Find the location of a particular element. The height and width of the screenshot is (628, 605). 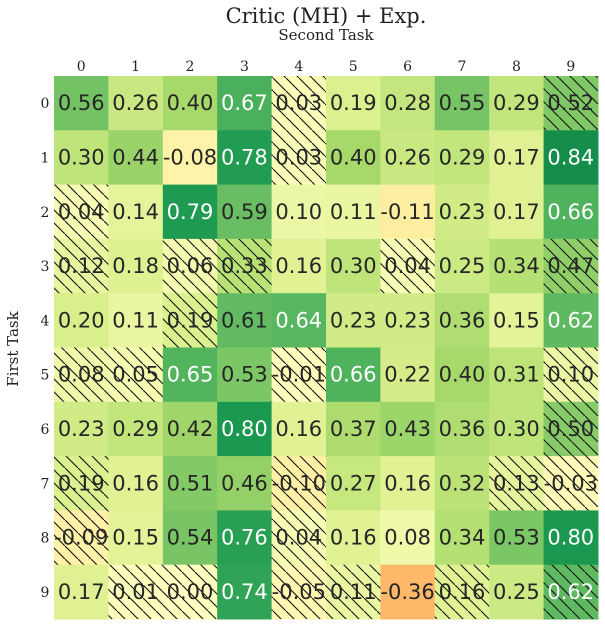

cell-value-label: 0.80 is located at coordinates (570, 538).